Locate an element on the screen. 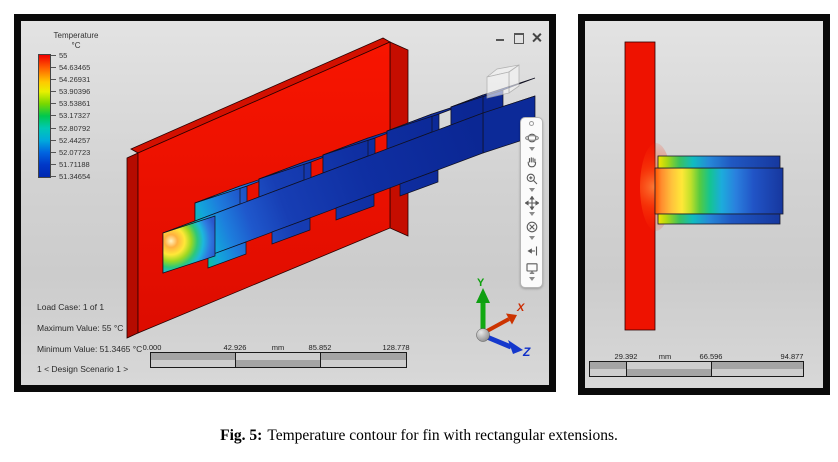 This screenshot has height=462, width=838. load-case-label: Load Case: 1 of 1 is located at coordinates (71, 307).